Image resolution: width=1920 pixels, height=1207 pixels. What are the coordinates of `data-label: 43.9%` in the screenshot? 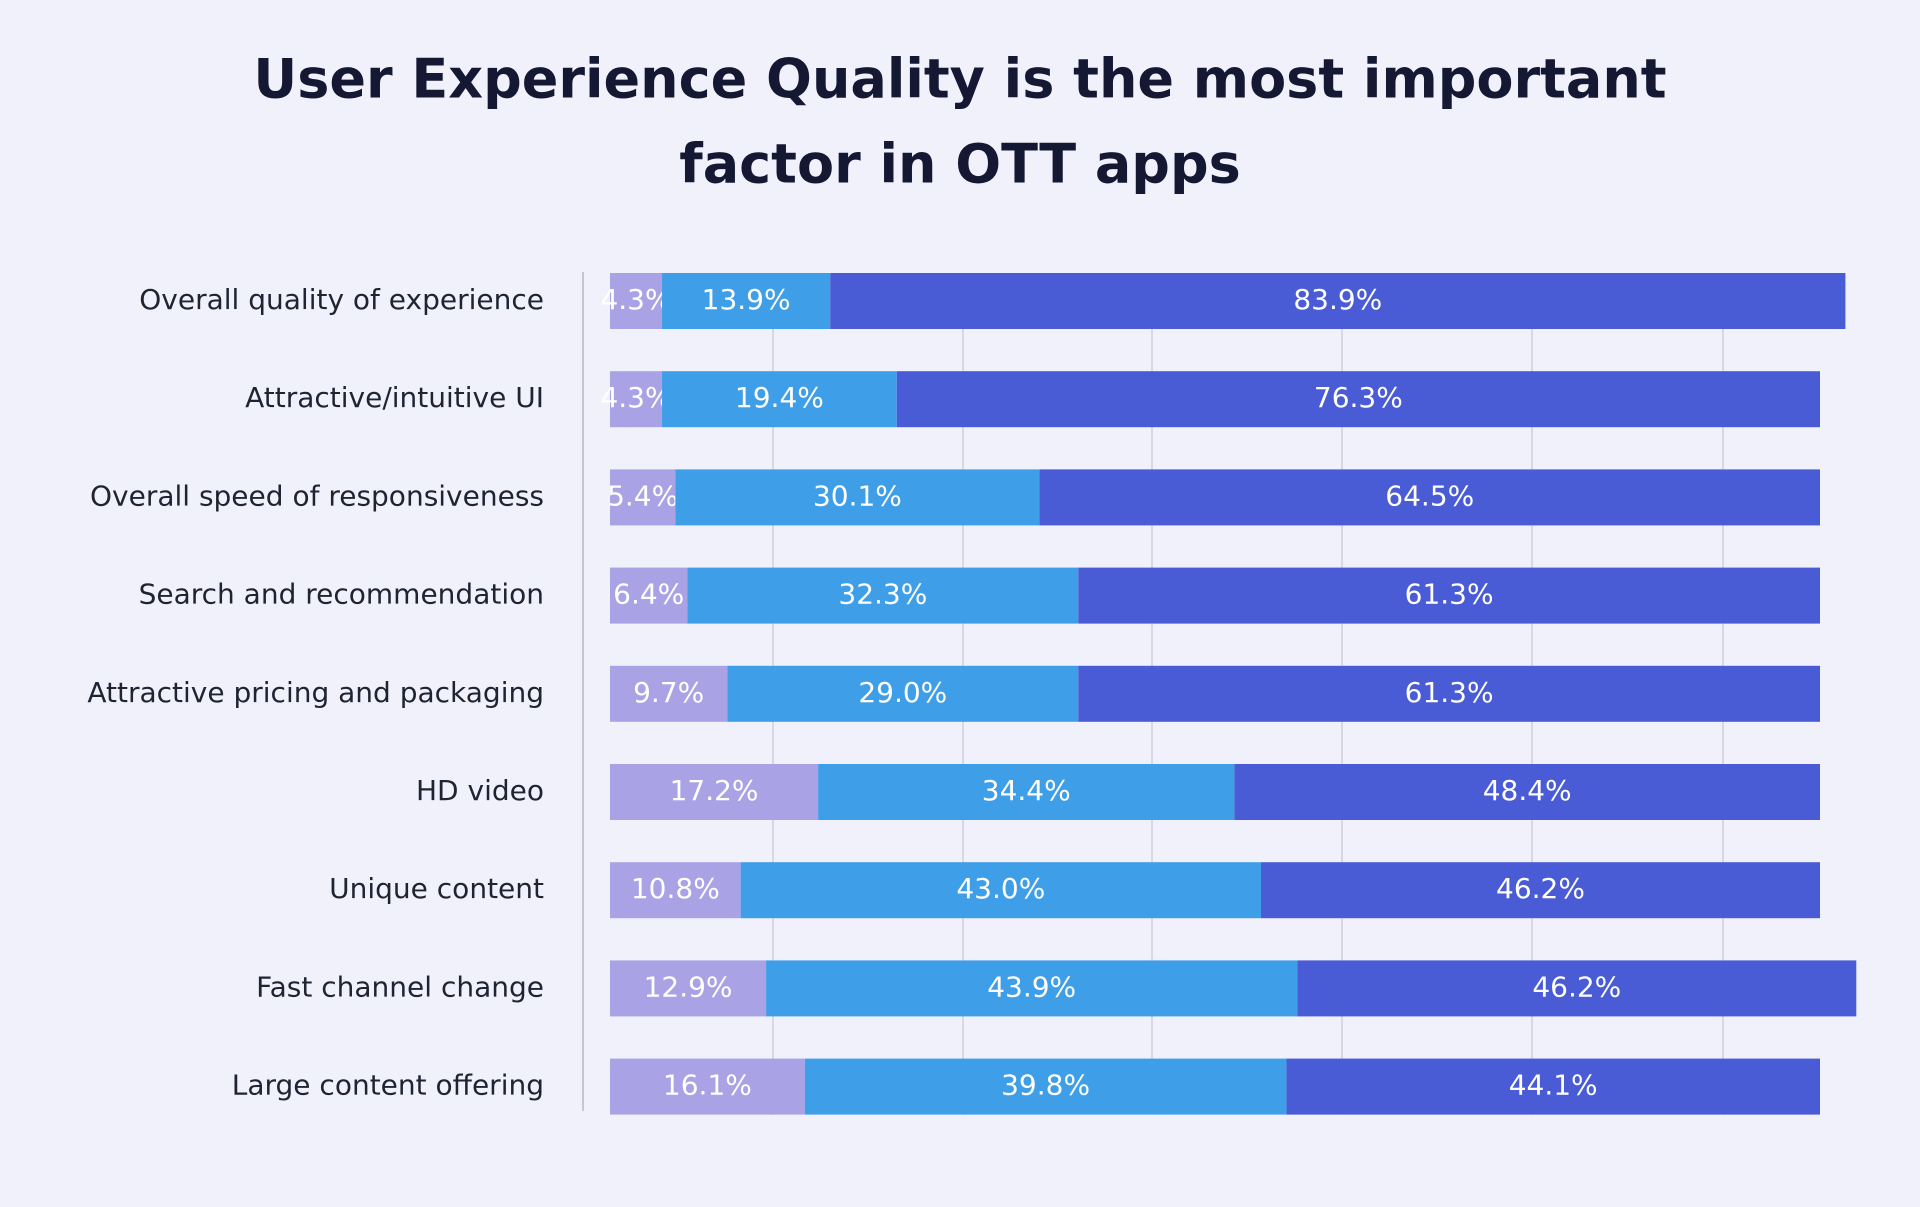 It's located at (1031, 986).